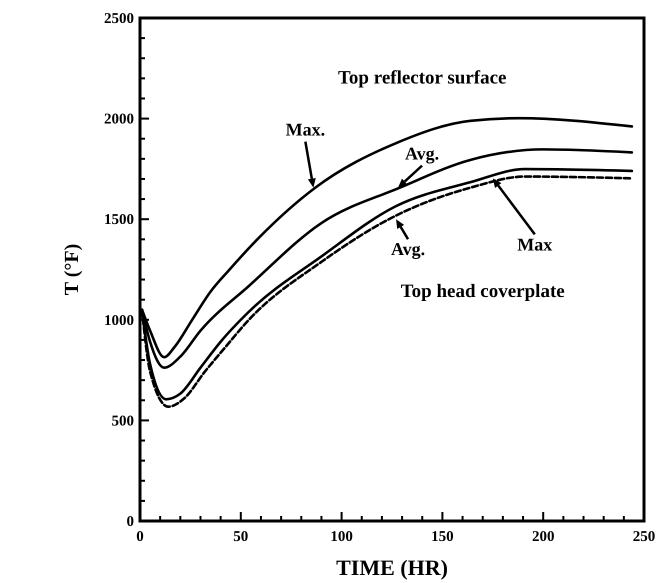  What do you see at coordinates (422, 77) in the screenshot?
I see `annotation: Top reflector surface` at bounding box center [422, 77].